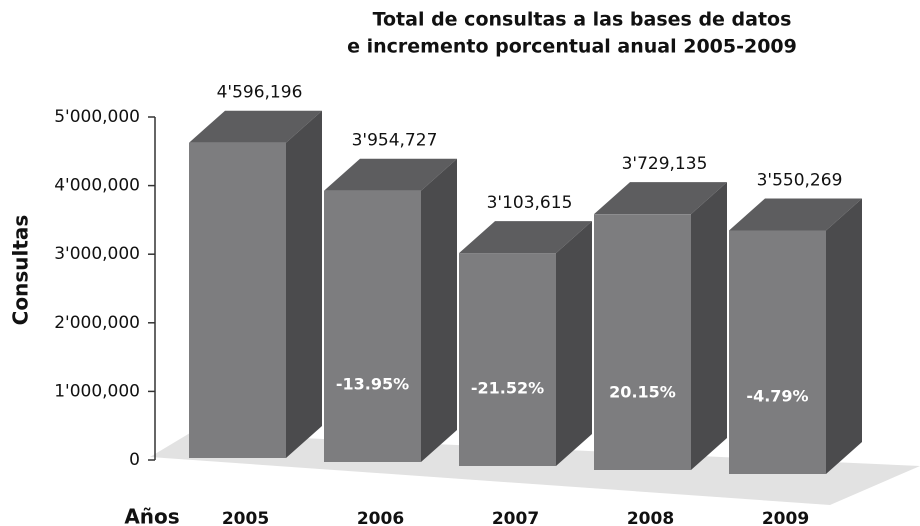 The width and height of the screenshot is (920, 526). I want to click on value-label: 3'729,135, so click(665, 164).